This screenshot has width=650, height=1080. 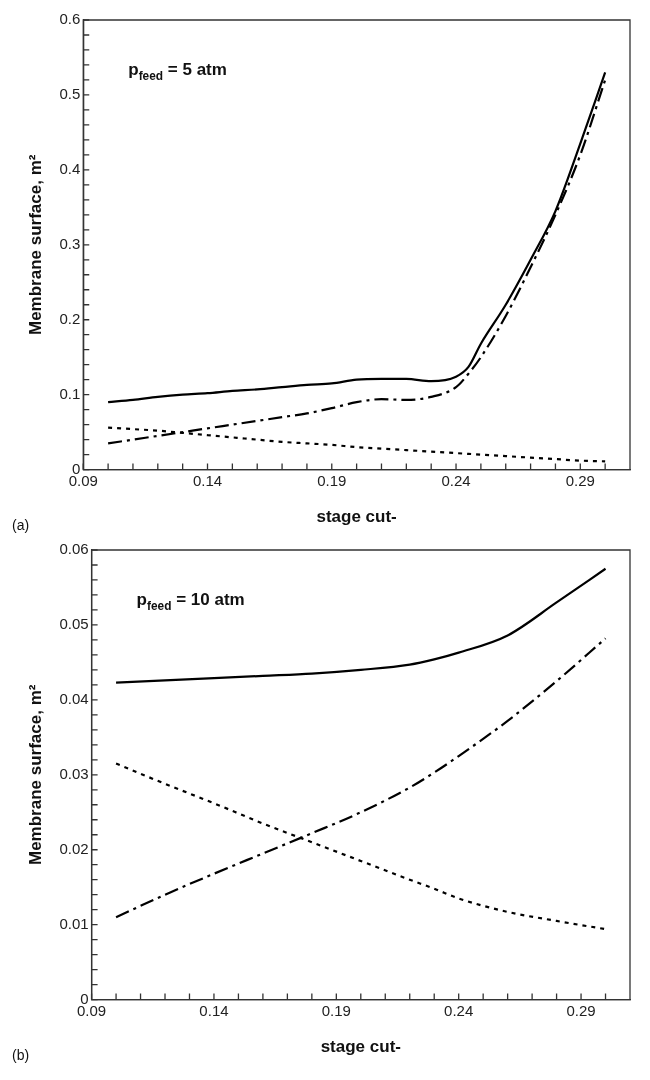 I want to click on y-tick-label: 0.01, so click(x=74, y=923).